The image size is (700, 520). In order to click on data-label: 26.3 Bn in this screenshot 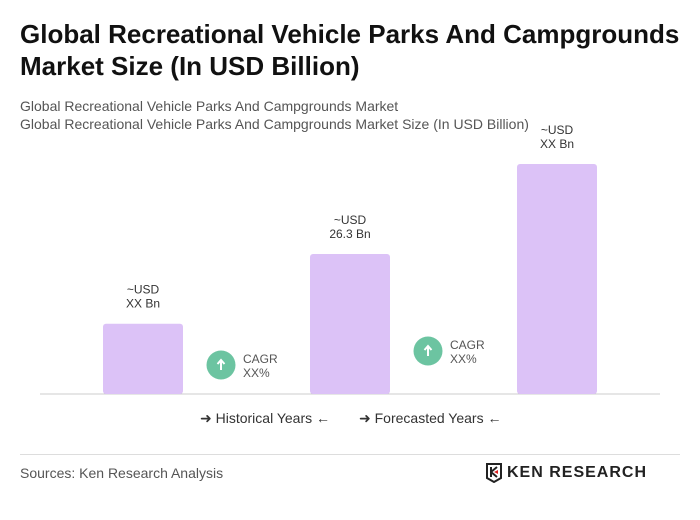, I will do `click(349, 234)`.